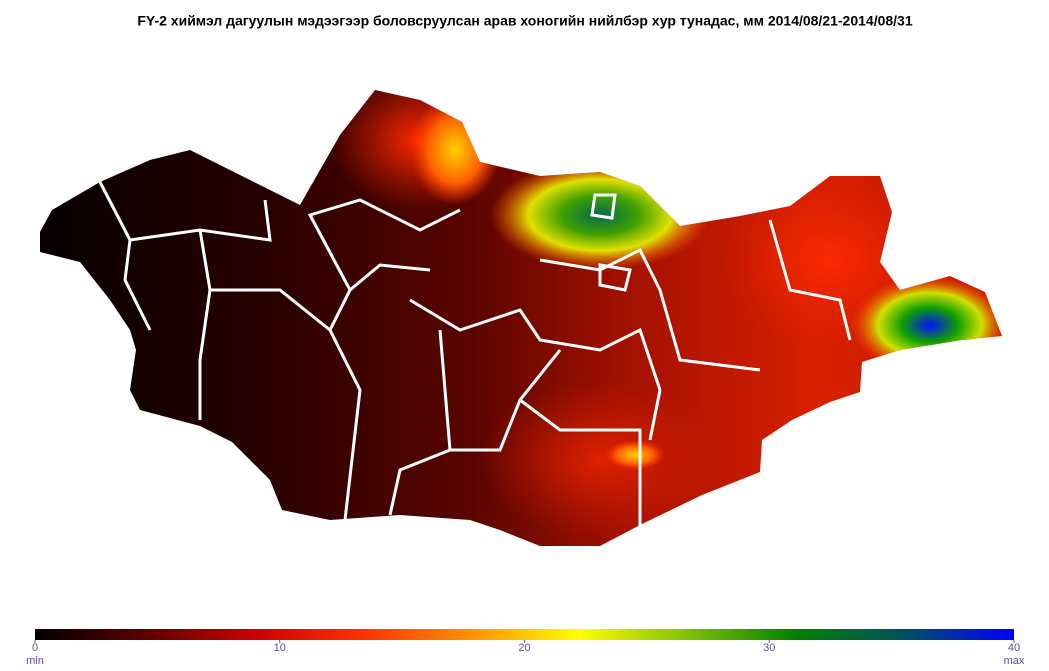 This screenshot has width=1049, height=671. What do you see at coordinates (1014, 648) in the screenshot?
I see `colorbar-tick-label: 40` at bounding box center [1014, 648].